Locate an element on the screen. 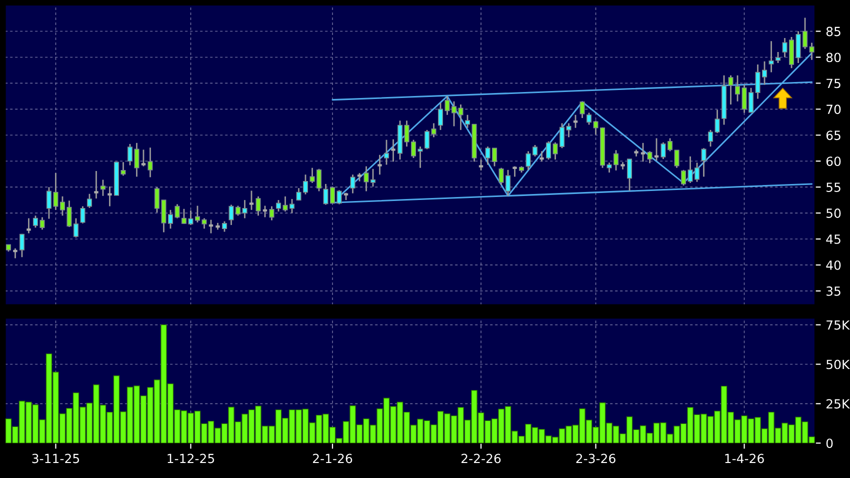 This screenshot has height=478, width=850. y-tick-label: 40 is located at coordinates (833, 265).